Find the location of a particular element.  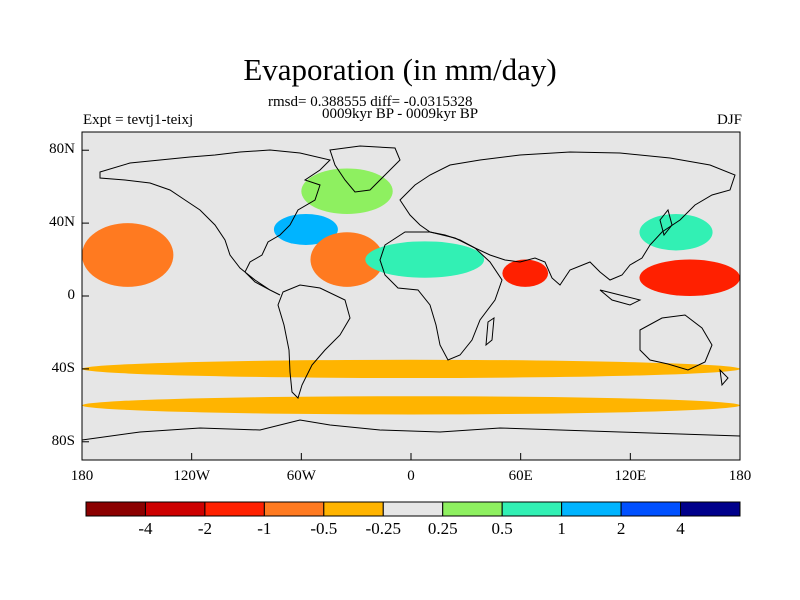

region-north-atlantic-subpolar is located at coordinates (347, 191).